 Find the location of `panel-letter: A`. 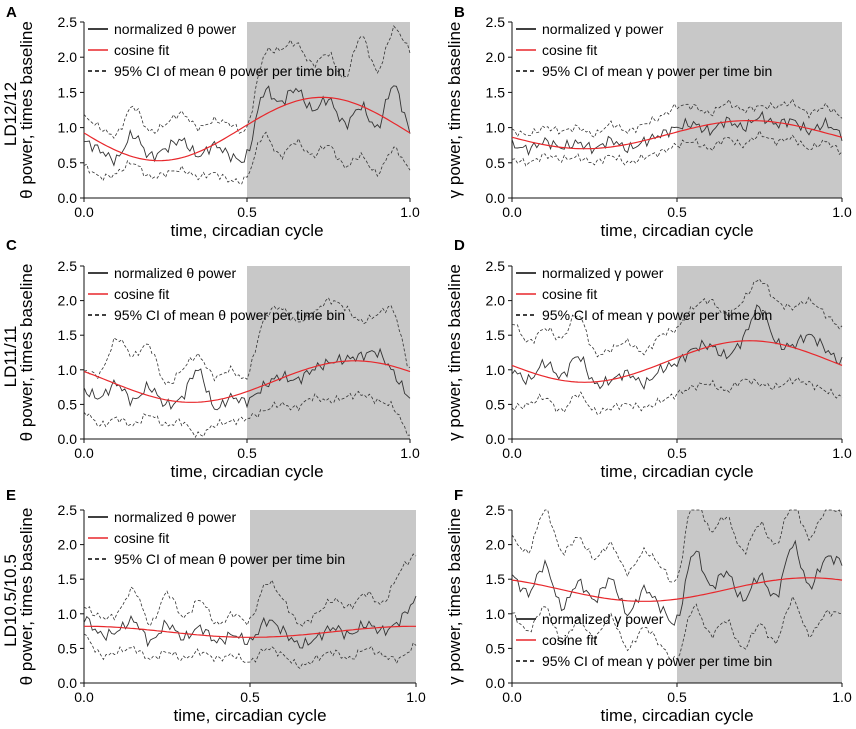

panel-letter: A is located at coordinates (11, 12).